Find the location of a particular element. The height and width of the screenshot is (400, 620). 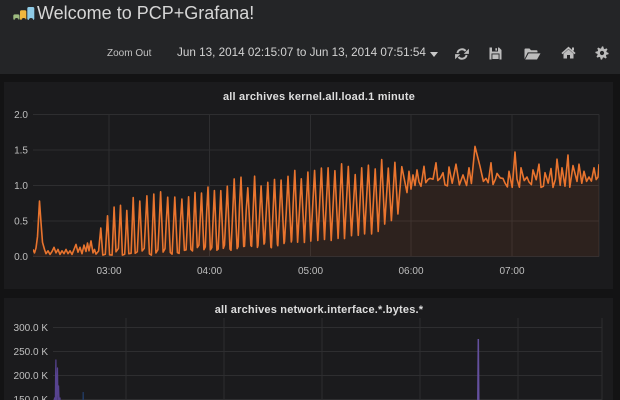

svg-text: 200.0 K is located at coordinates (31, 376).